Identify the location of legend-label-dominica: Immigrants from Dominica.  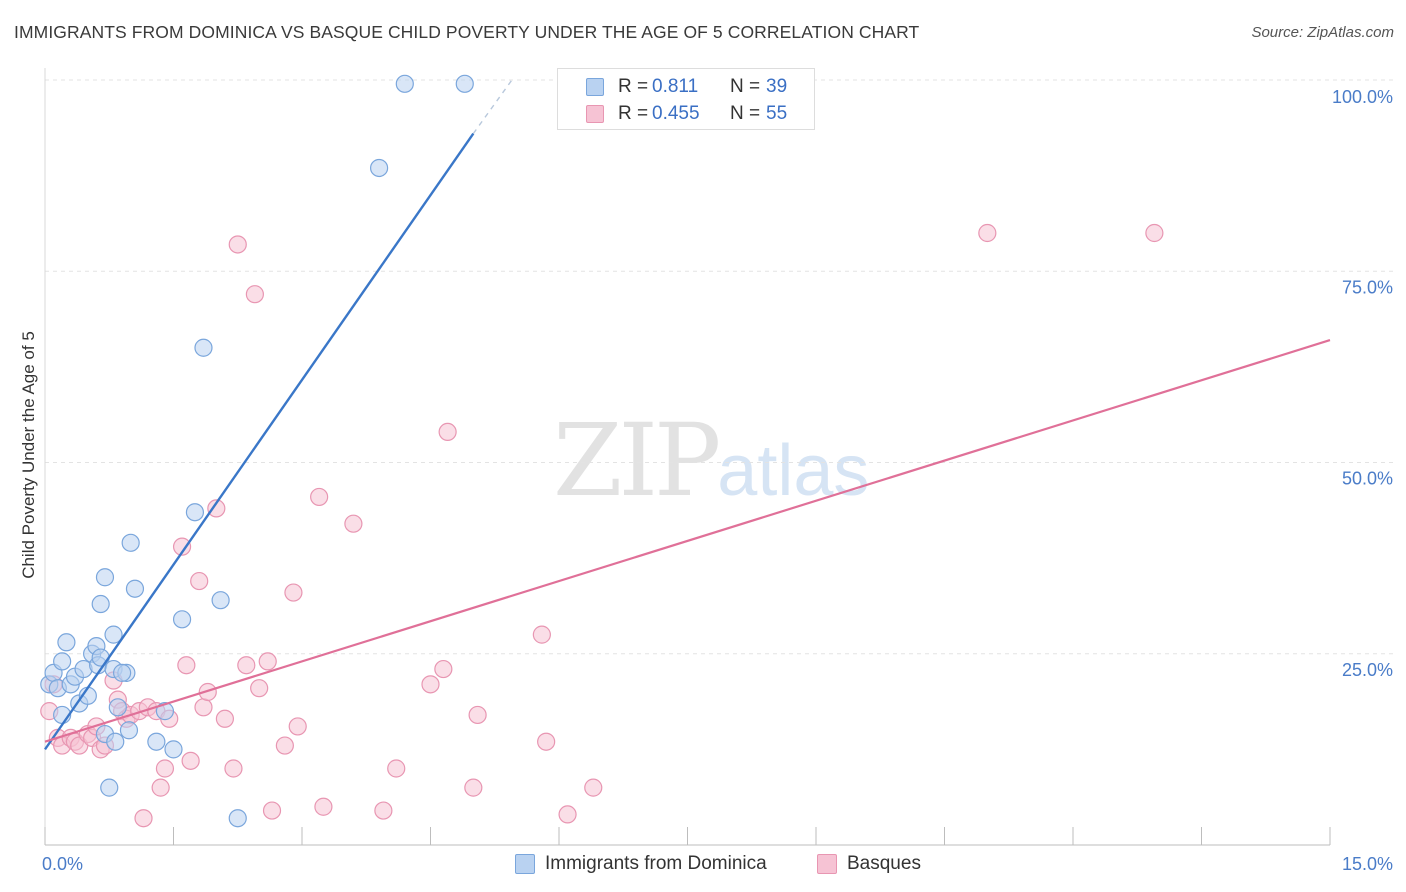
(656, 863).